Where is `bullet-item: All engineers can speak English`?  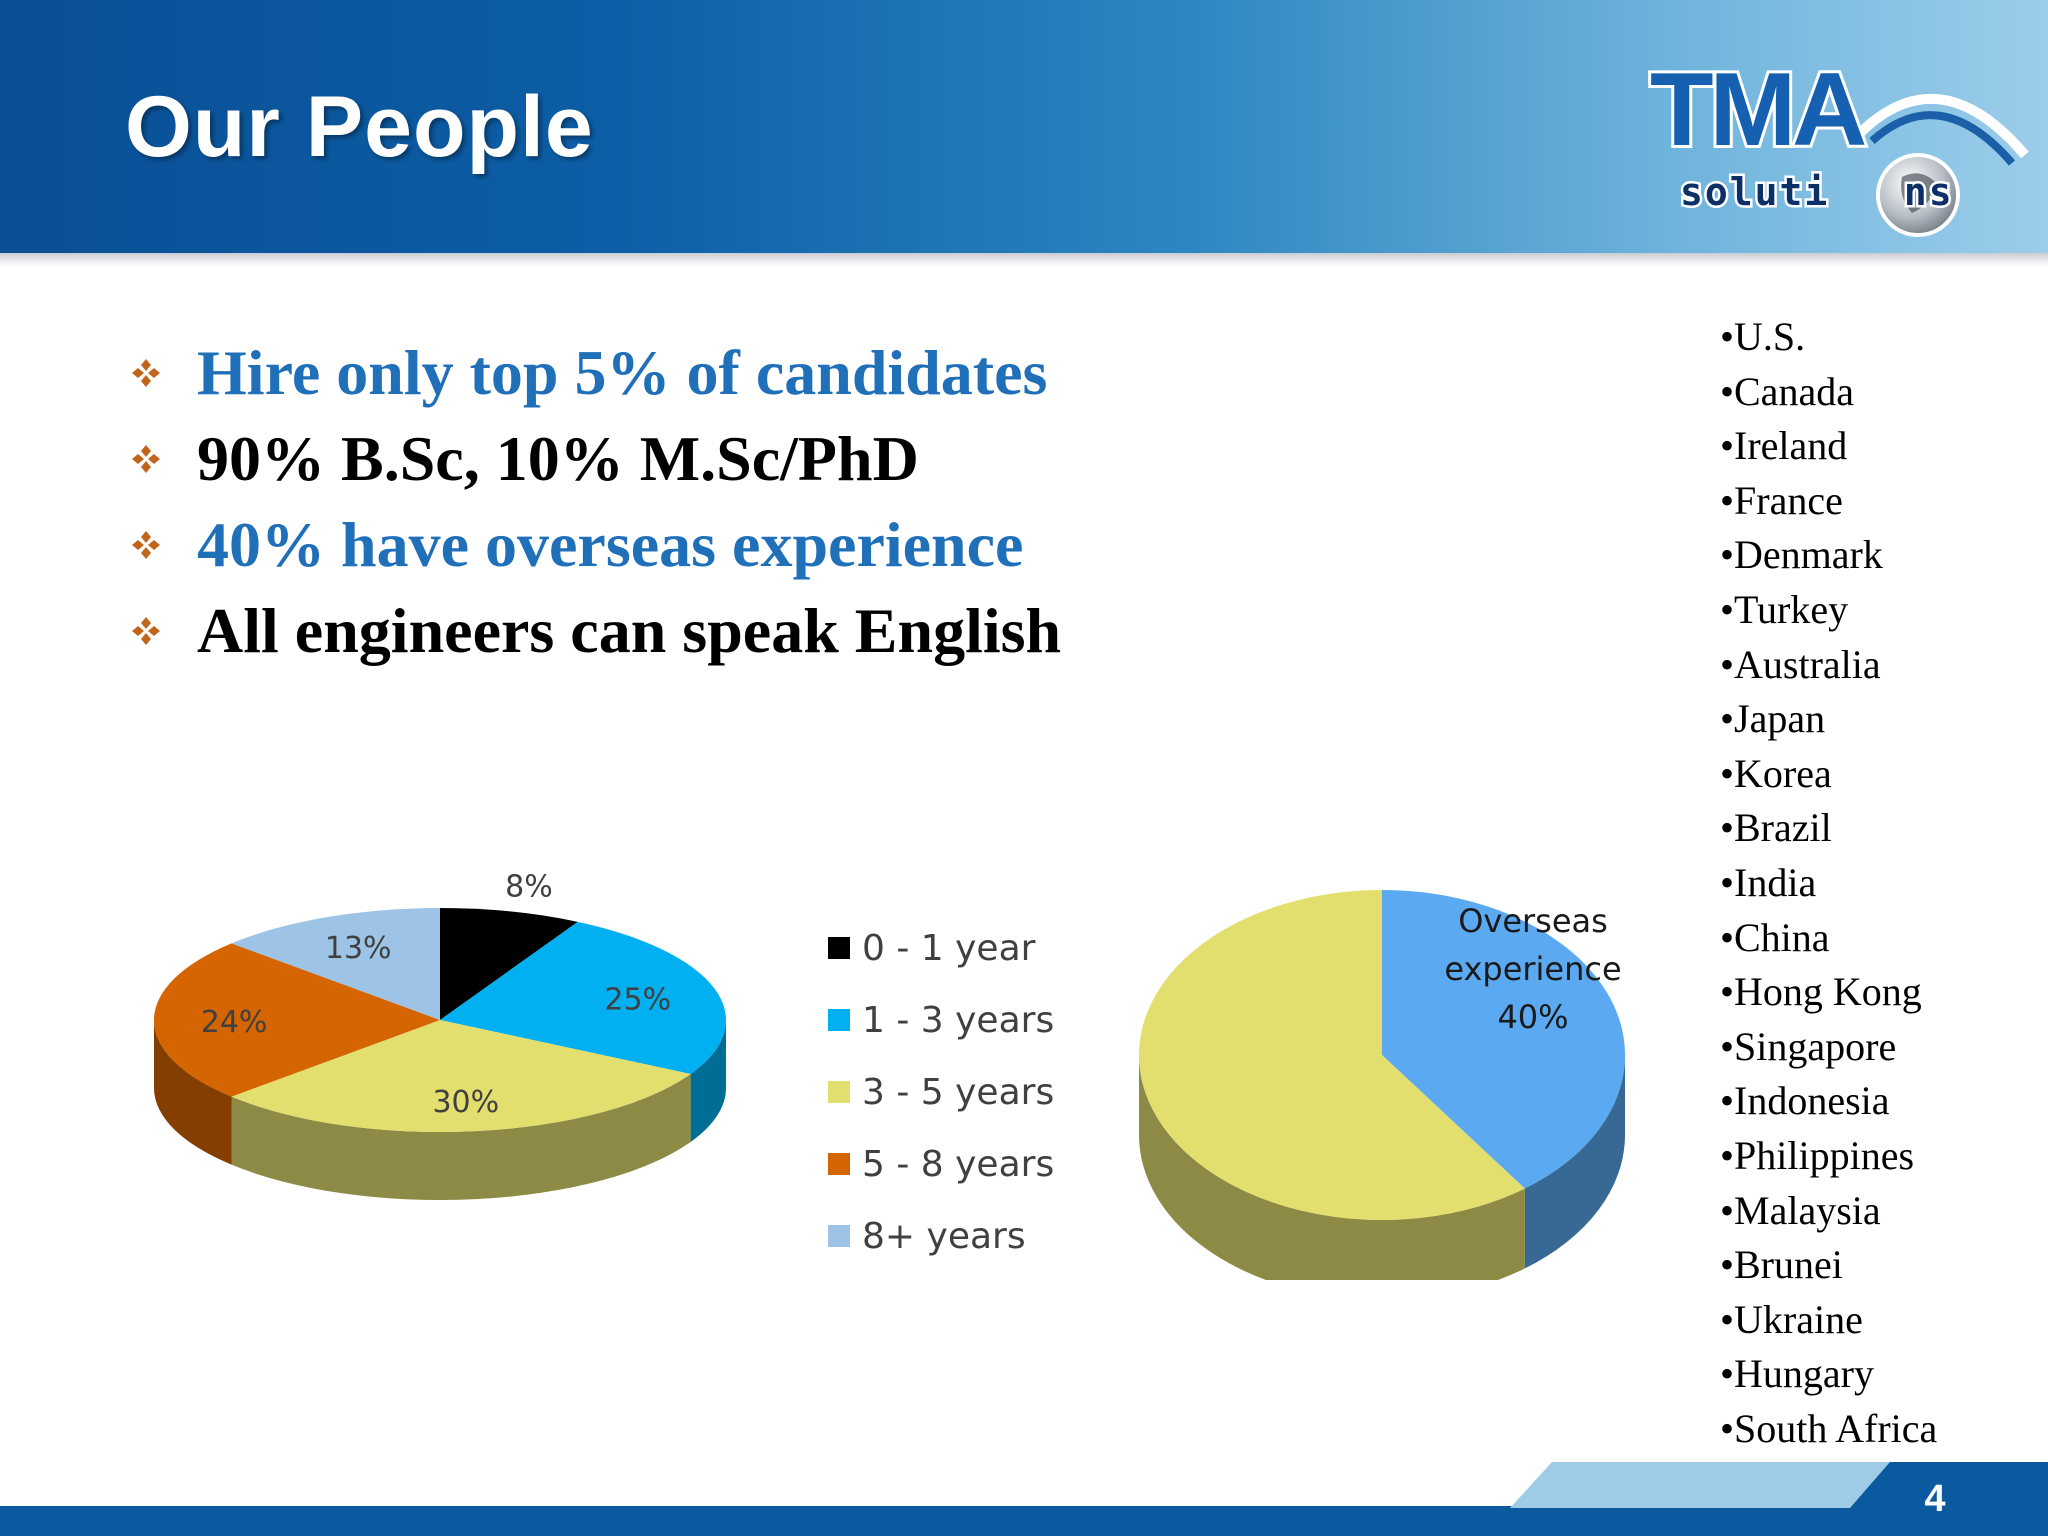
bullet-item: All engineers can speak English is located at coordinates (593, 631).